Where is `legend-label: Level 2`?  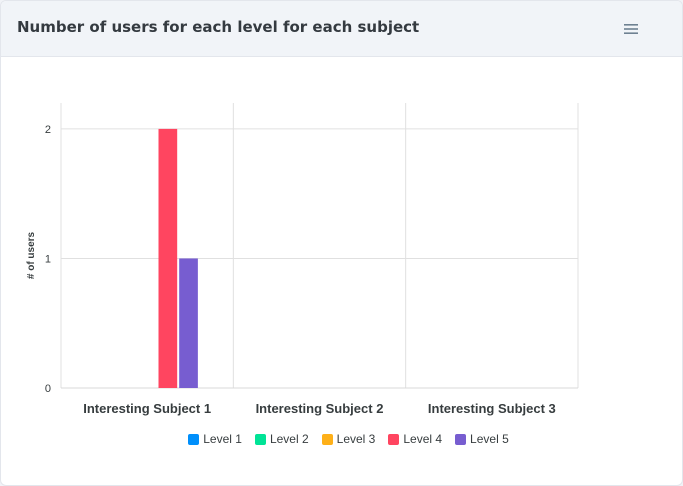
legend-label: Level 2 is located at coordinates (289, 439).